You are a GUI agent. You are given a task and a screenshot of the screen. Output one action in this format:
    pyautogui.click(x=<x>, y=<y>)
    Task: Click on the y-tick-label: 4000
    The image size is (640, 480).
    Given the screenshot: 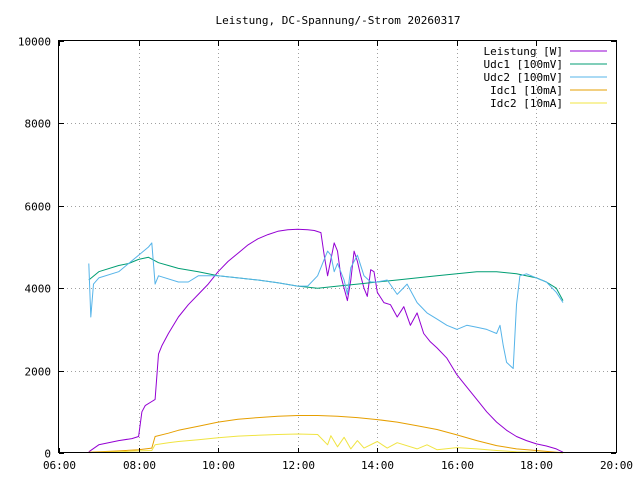 What is the action you would take?
    pyautogui.click(x=38, y=289)
    